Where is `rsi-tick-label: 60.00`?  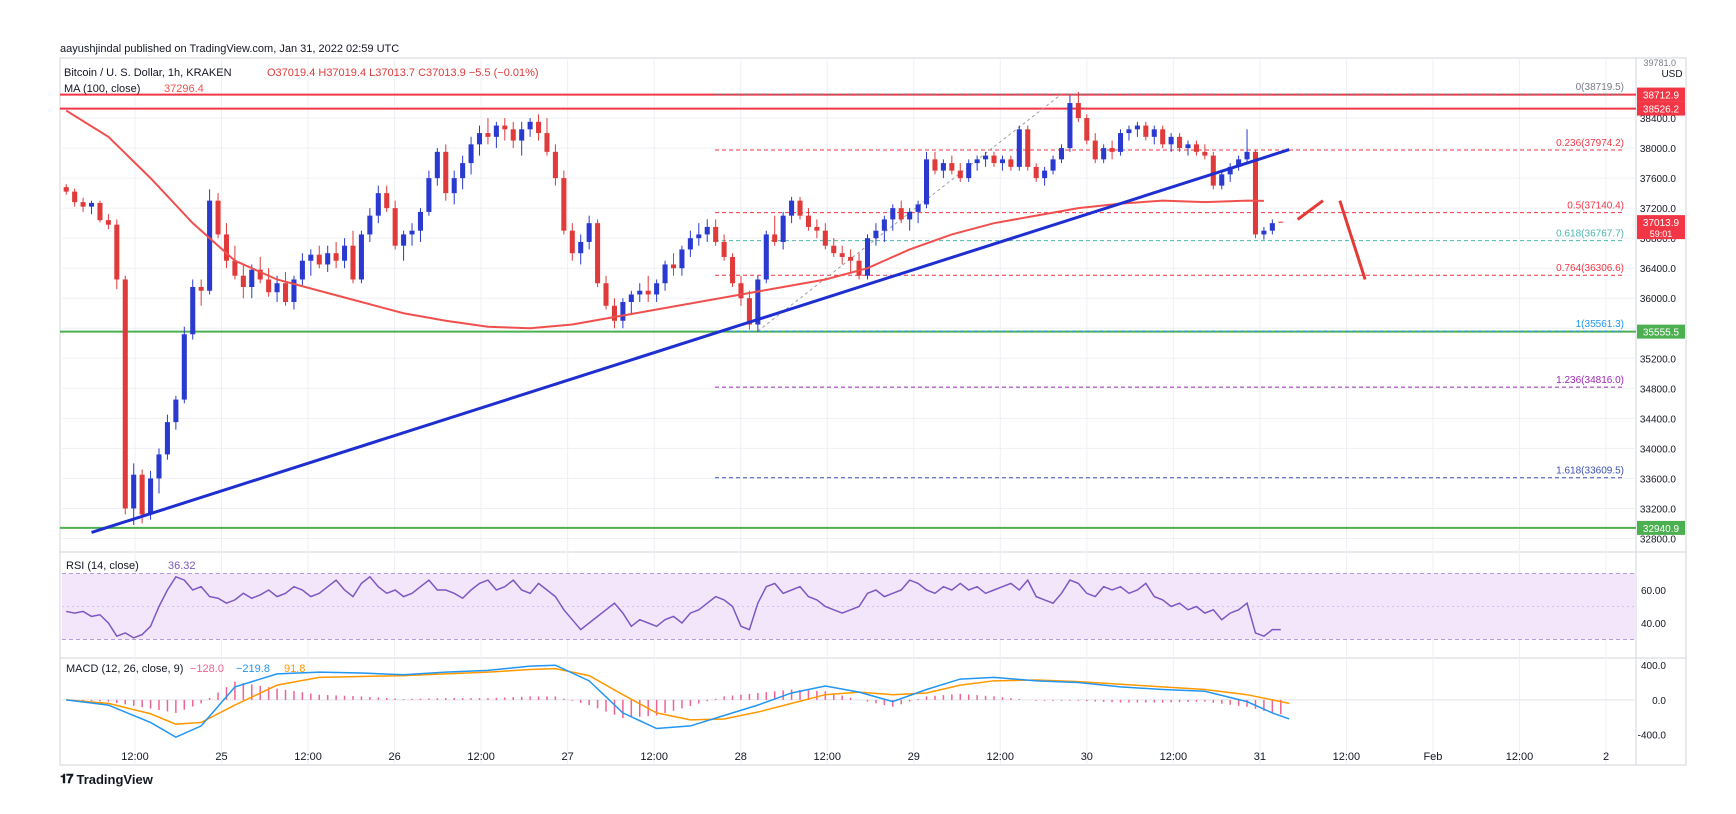 rsi-tick-label: 60.00 is located at coordinates (1653, 591).